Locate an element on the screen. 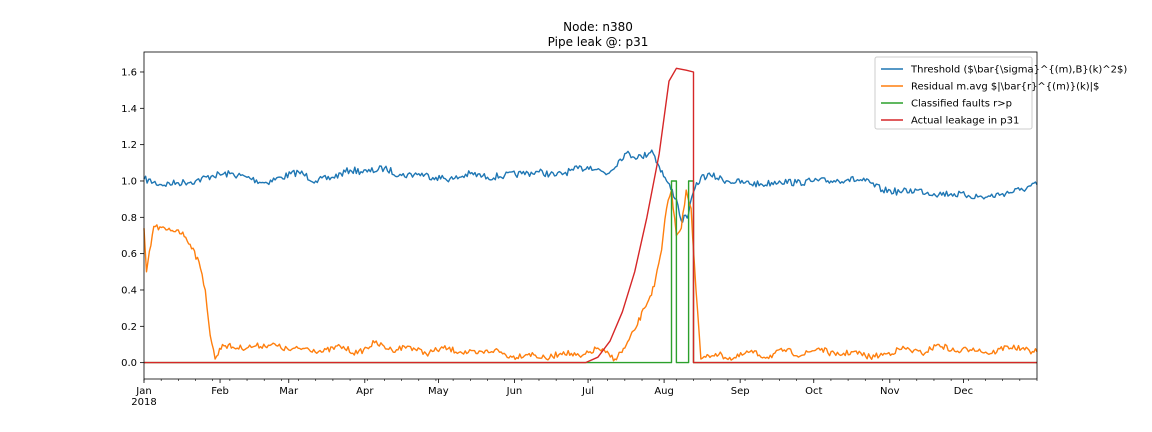 Image resolution: width=1152 pixels, height=432 pixels. x-tick-label: Dec is located at coordinates (963, 391).